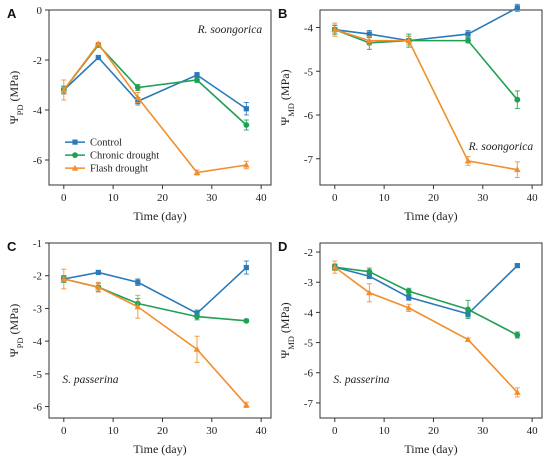 The image size is (550, 463). Describe the element at coordinates (37, 244) in the screenshot. I see `y-tick-label: -1` at that location.